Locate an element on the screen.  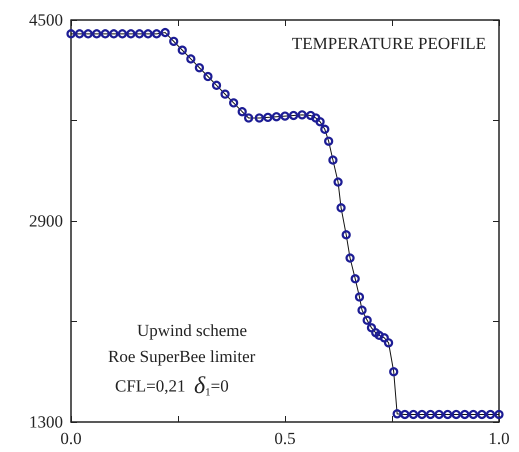
annotation: Upwind scheme is located at coordinates (192, 330).